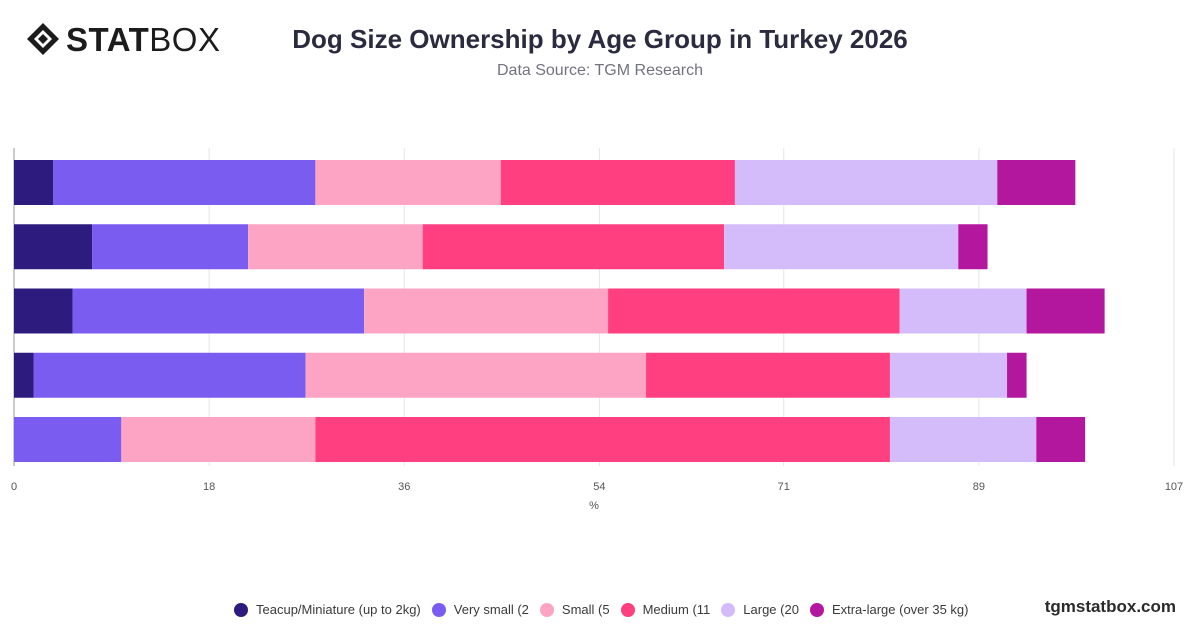  What do you see at coordinates (170, 247) in the screenshot?
I see `bar-segment-row2-series2` at bounding box center [170, 247].